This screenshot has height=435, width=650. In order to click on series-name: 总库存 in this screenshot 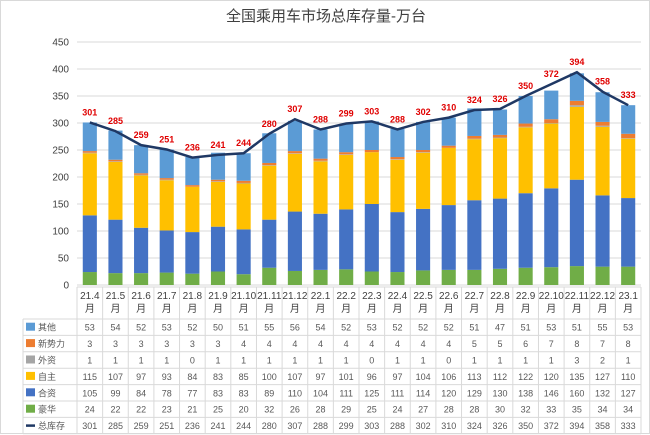, I will do `click(51, 425)`.